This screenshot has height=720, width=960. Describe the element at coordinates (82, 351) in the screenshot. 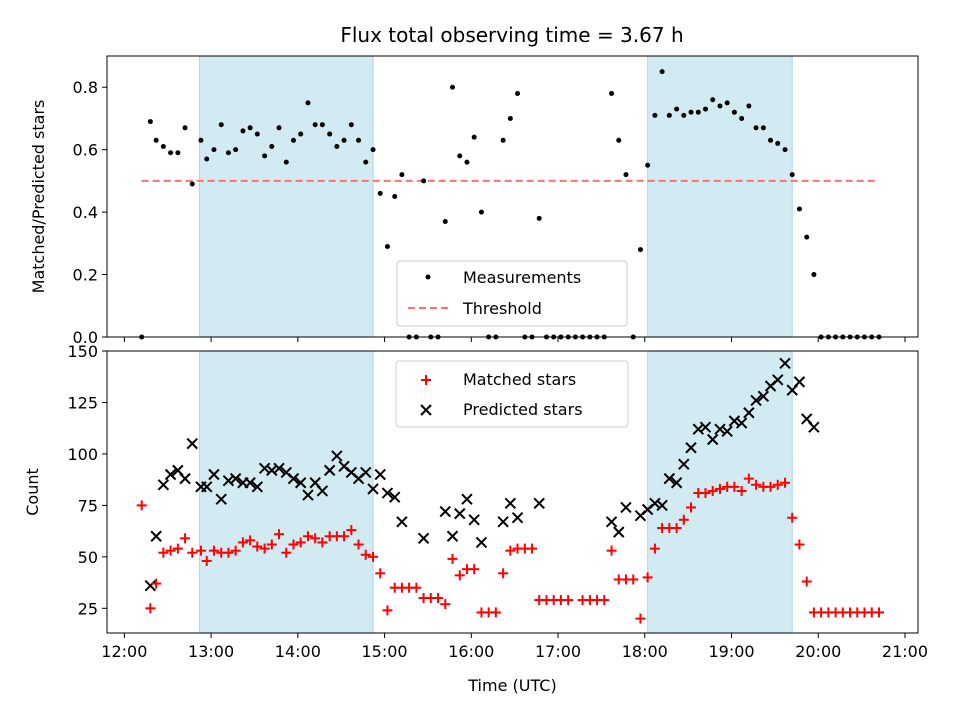

I see `y-tick-label: 150` at that location.